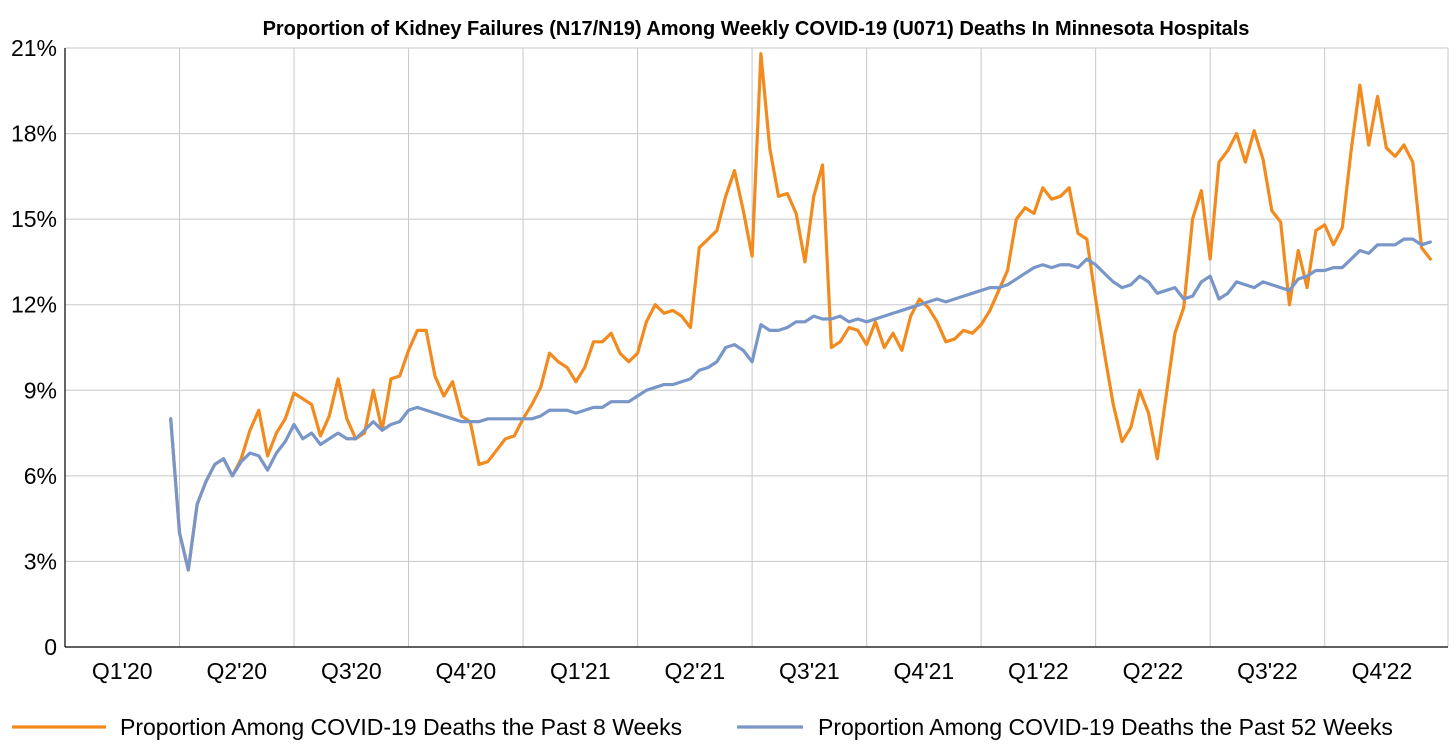 The width and height of the screenshot is (1456, 748). What do you see at coordinates (34, 134) in the screenshot?
I see `y-tick-label: 18%` at bounding box center [34, 134].